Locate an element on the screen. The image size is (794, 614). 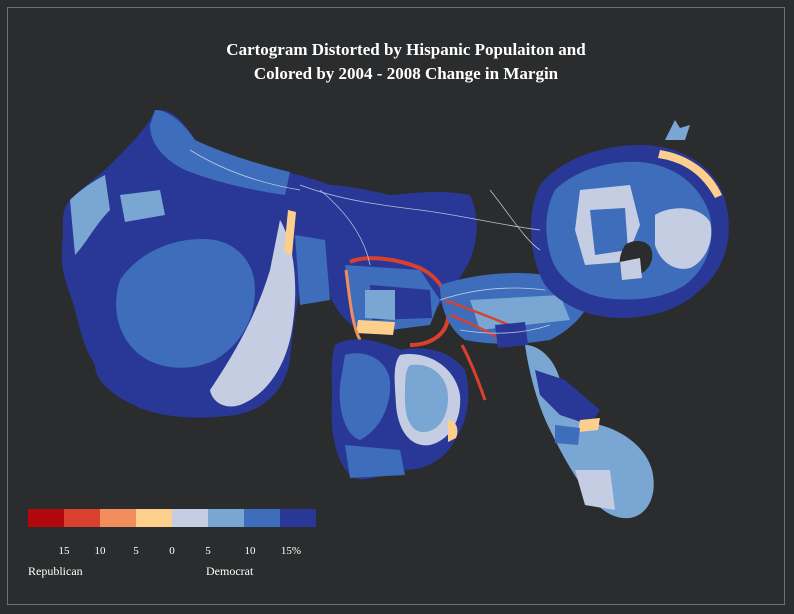
ne-blue-core is located at coordinates (609, 231).